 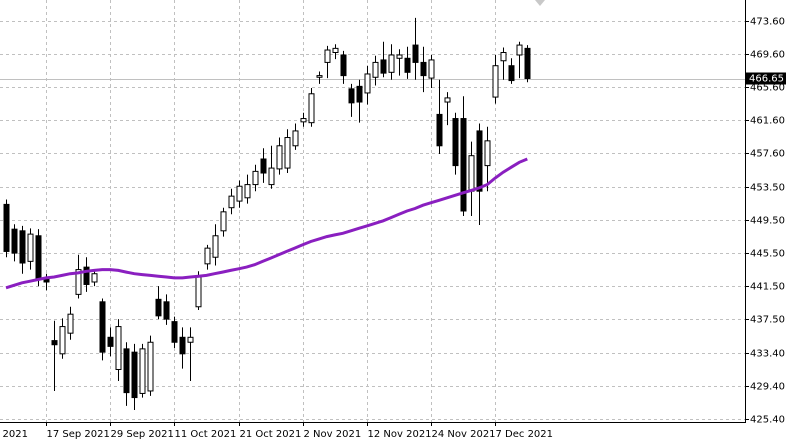 I want to click on y-tick-label: 429.40, so click(x=767, y=387).